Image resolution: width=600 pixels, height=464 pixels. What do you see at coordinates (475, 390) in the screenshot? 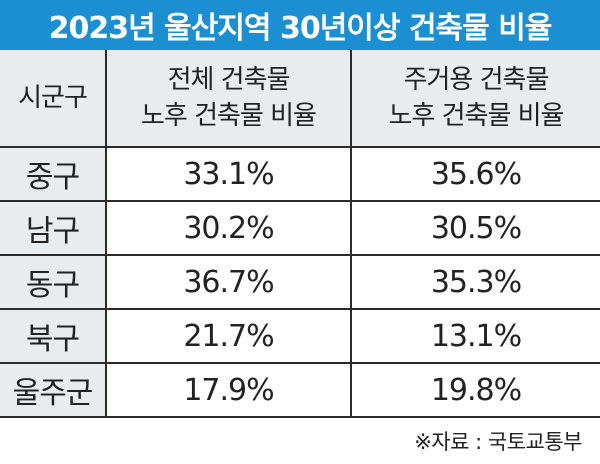
I see `residential-ratio-cell: 19.8%` at bounding box center [475, 390].